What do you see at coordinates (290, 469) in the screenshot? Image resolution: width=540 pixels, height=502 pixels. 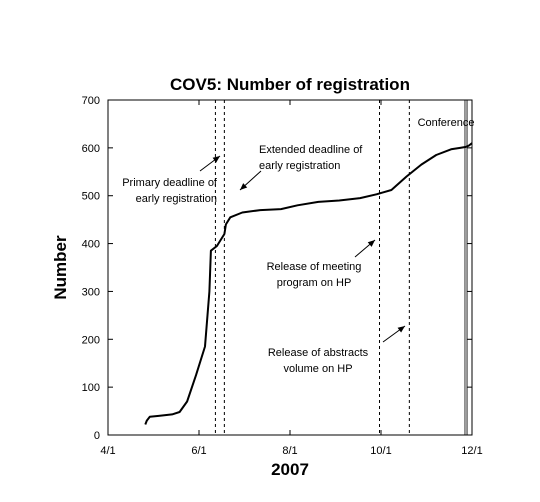 I see `x-axis-label: 2007` at bounding box center [290, 469].